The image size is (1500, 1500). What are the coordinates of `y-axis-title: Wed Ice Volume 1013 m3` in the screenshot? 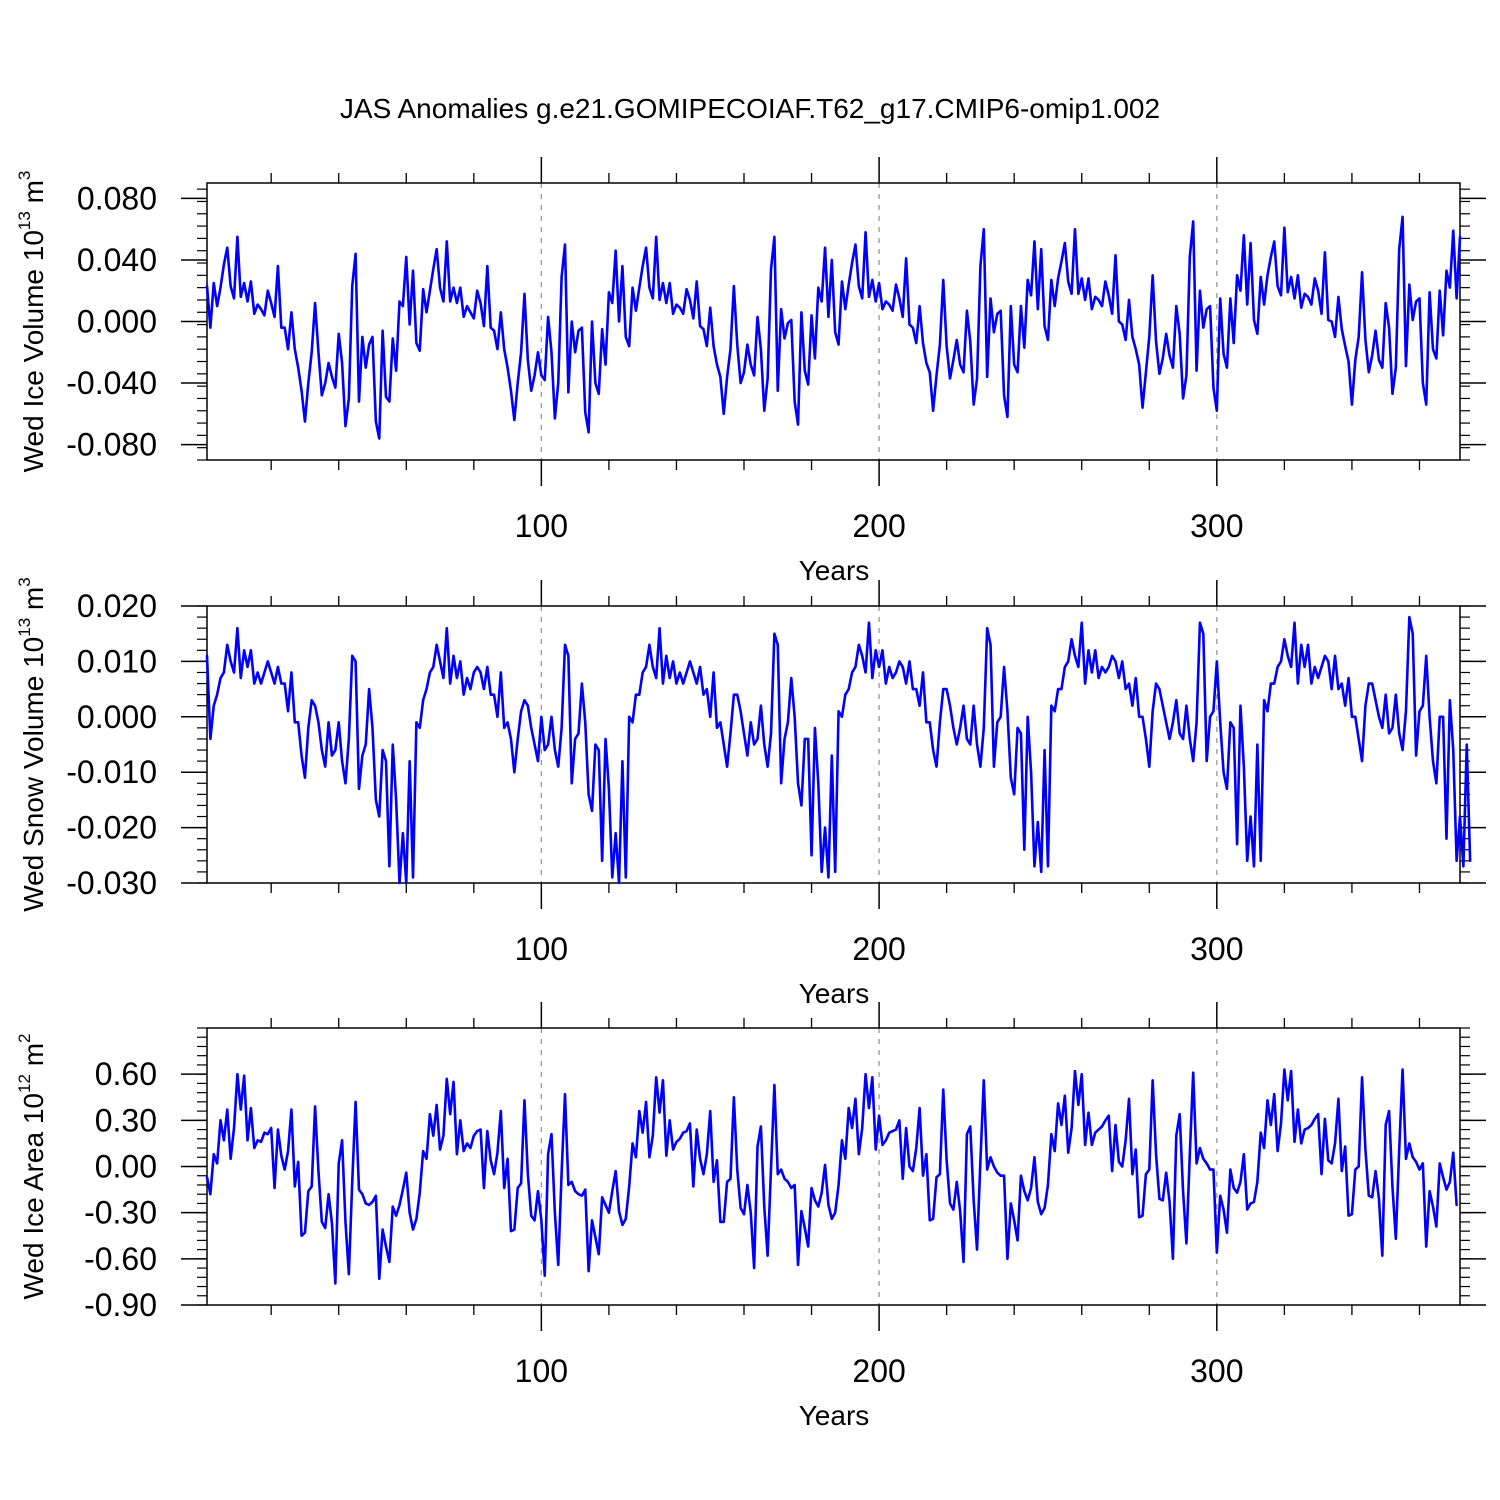 It's located at (32, 322).